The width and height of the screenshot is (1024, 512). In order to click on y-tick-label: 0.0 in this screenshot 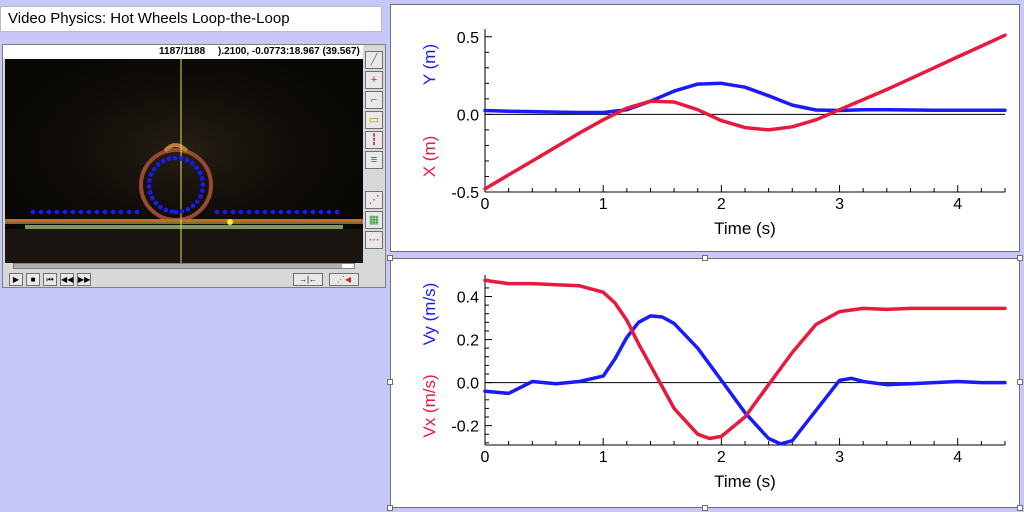, I will do `click(468, 384)`.